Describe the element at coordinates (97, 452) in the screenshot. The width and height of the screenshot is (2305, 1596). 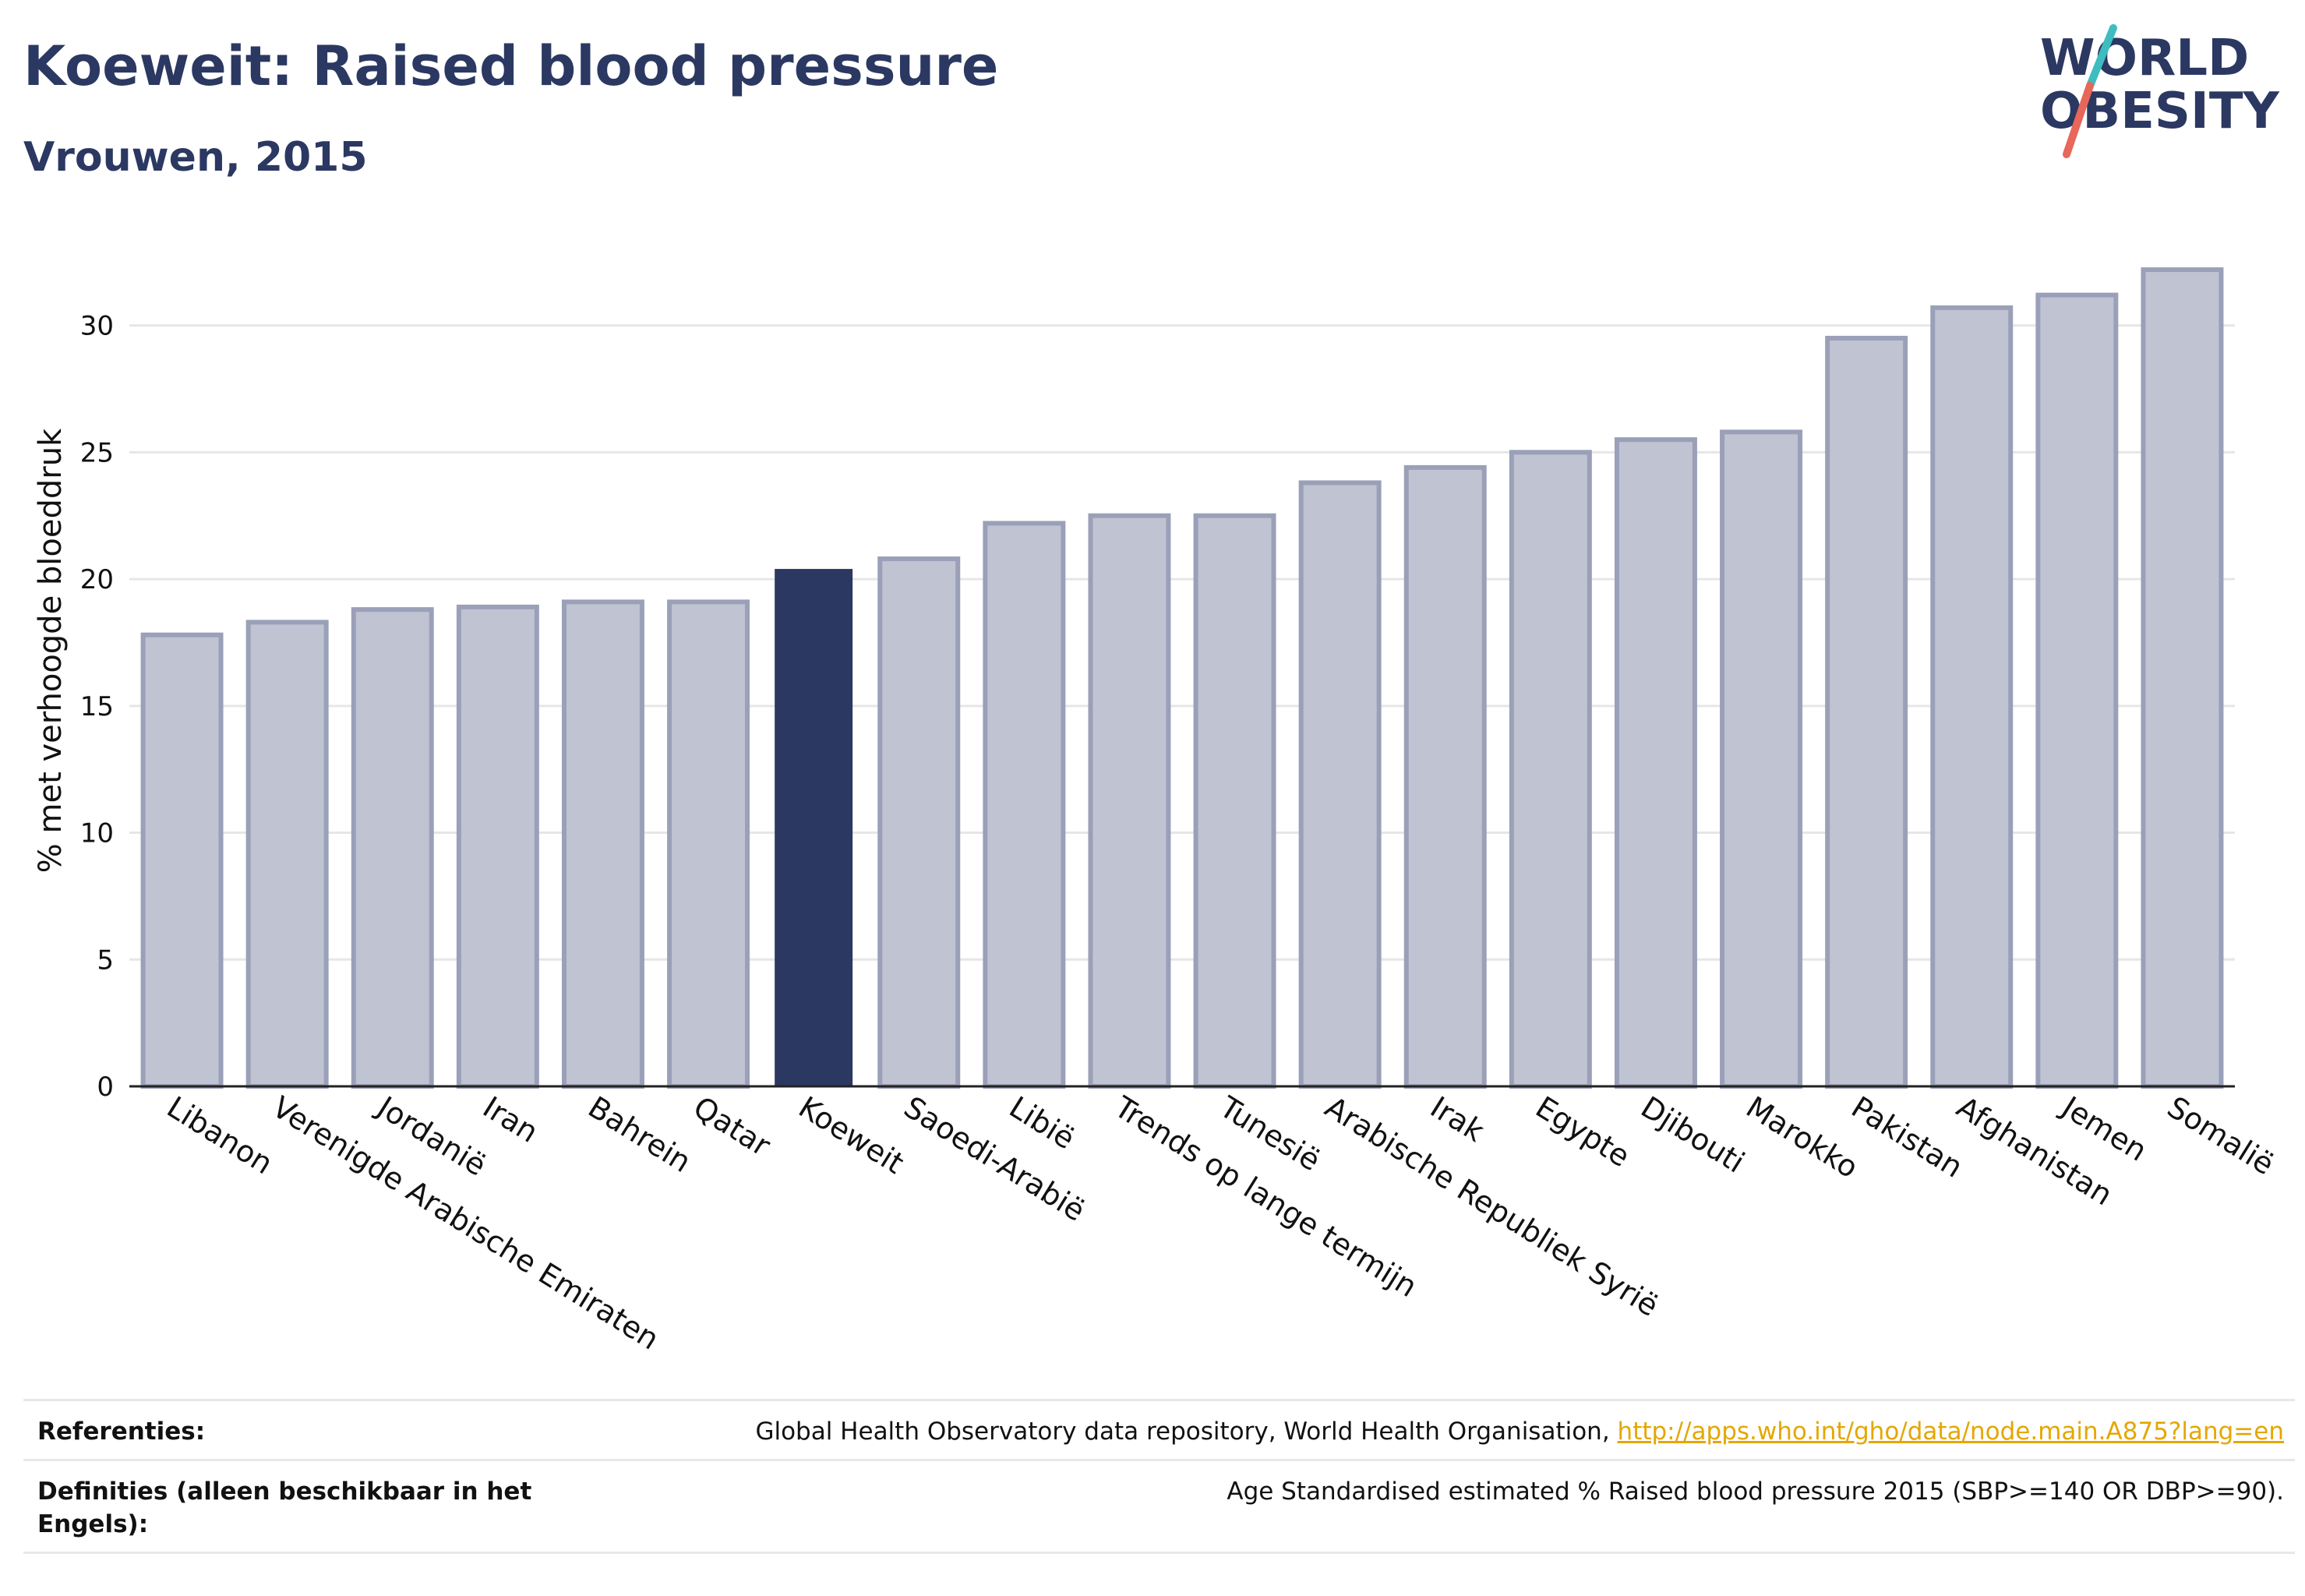
I see `y-tick-label: 25` at that location.